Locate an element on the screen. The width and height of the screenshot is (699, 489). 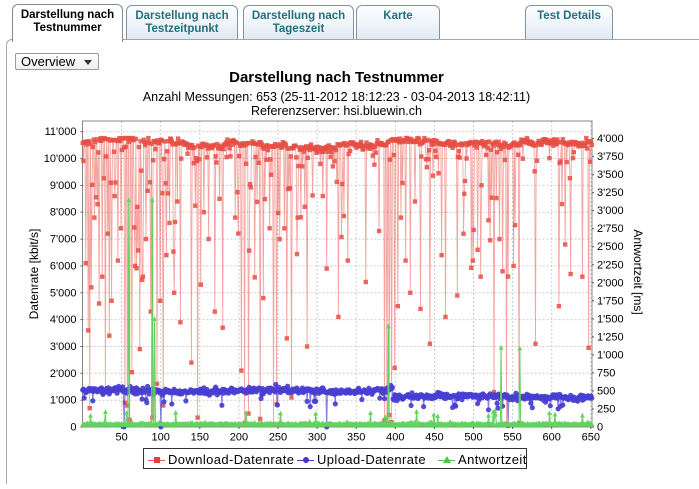
svg-text: 450 is located at coordinates (434, 438).